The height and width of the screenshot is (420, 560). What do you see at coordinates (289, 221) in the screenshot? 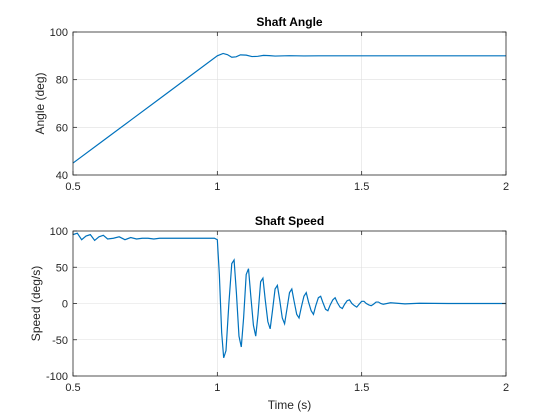
I see `speed-chart-title: Shaft Speed` at bounding box center [289, 221].